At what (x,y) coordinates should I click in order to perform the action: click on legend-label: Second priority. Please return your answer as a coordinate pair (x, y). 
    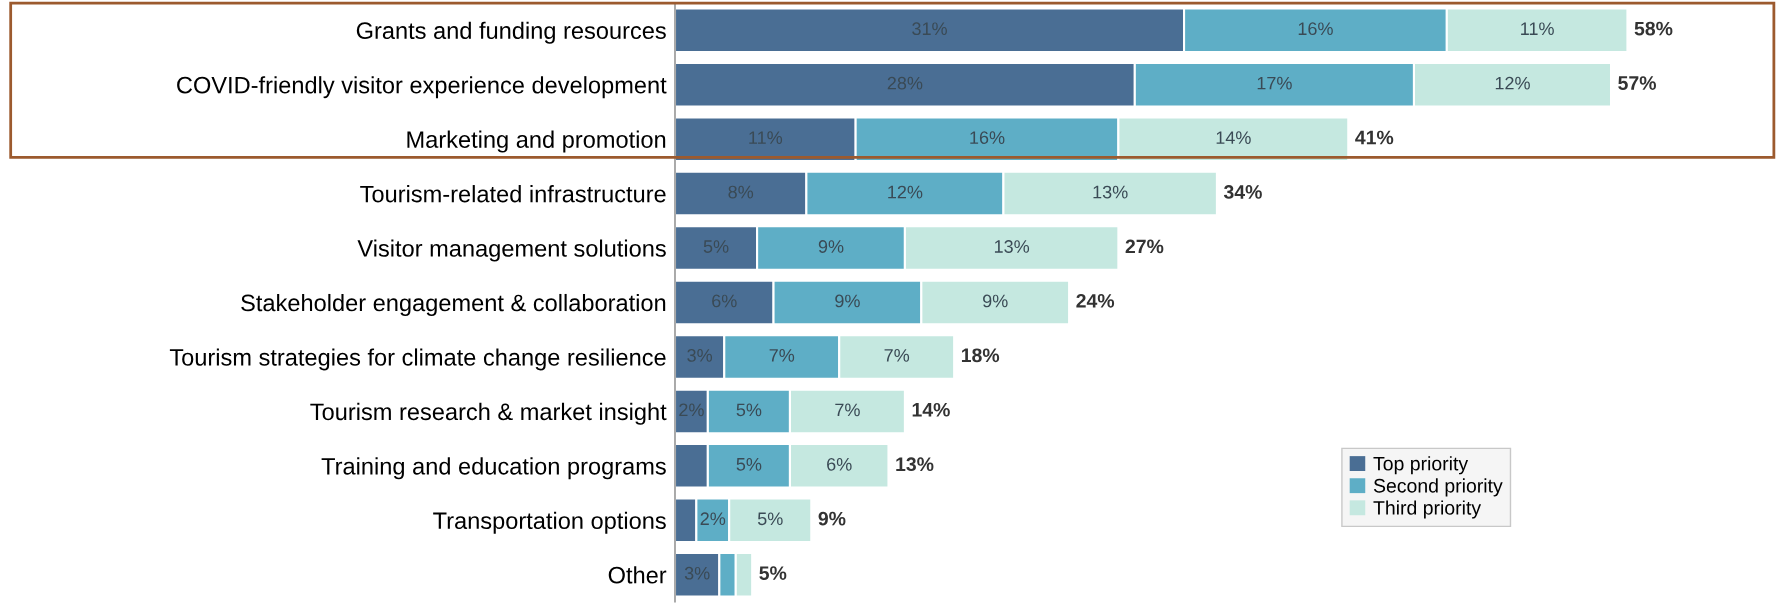
    Looking at the image, I should click on (1438, 487).